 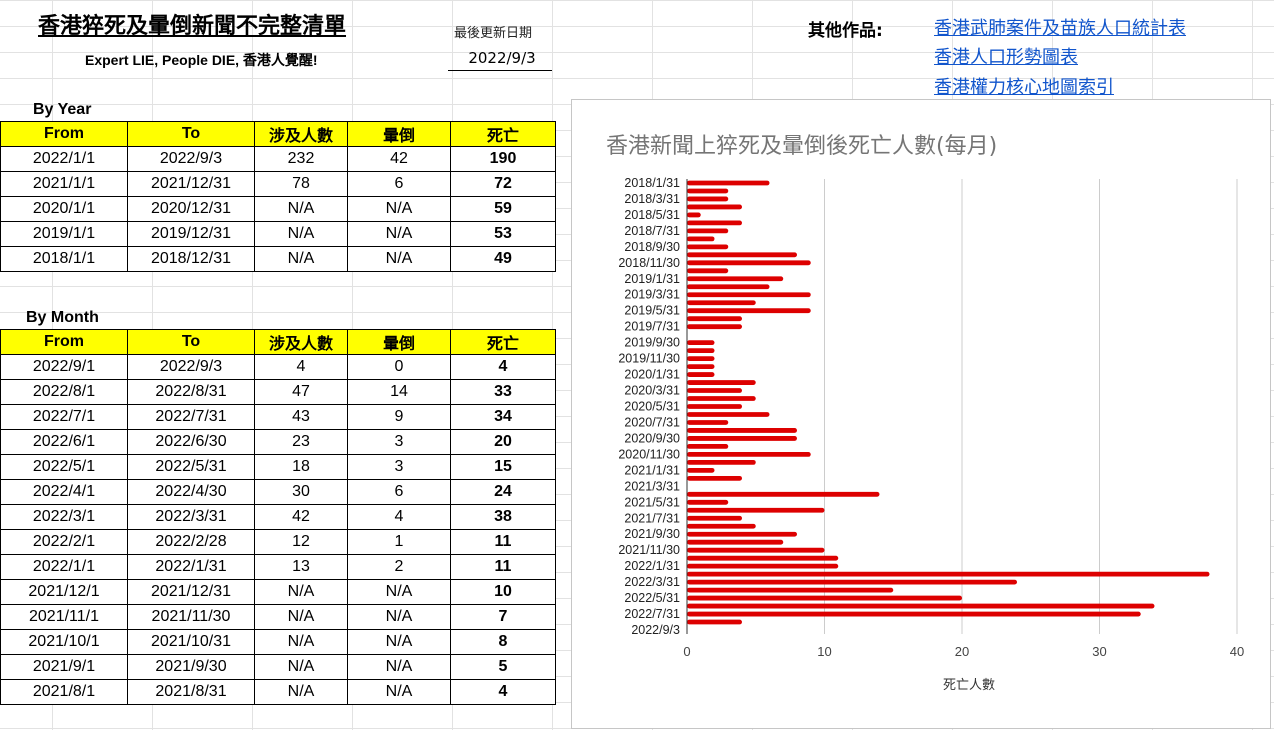 I want to click on cell-fainted: 4, so click(x=399, y=517).